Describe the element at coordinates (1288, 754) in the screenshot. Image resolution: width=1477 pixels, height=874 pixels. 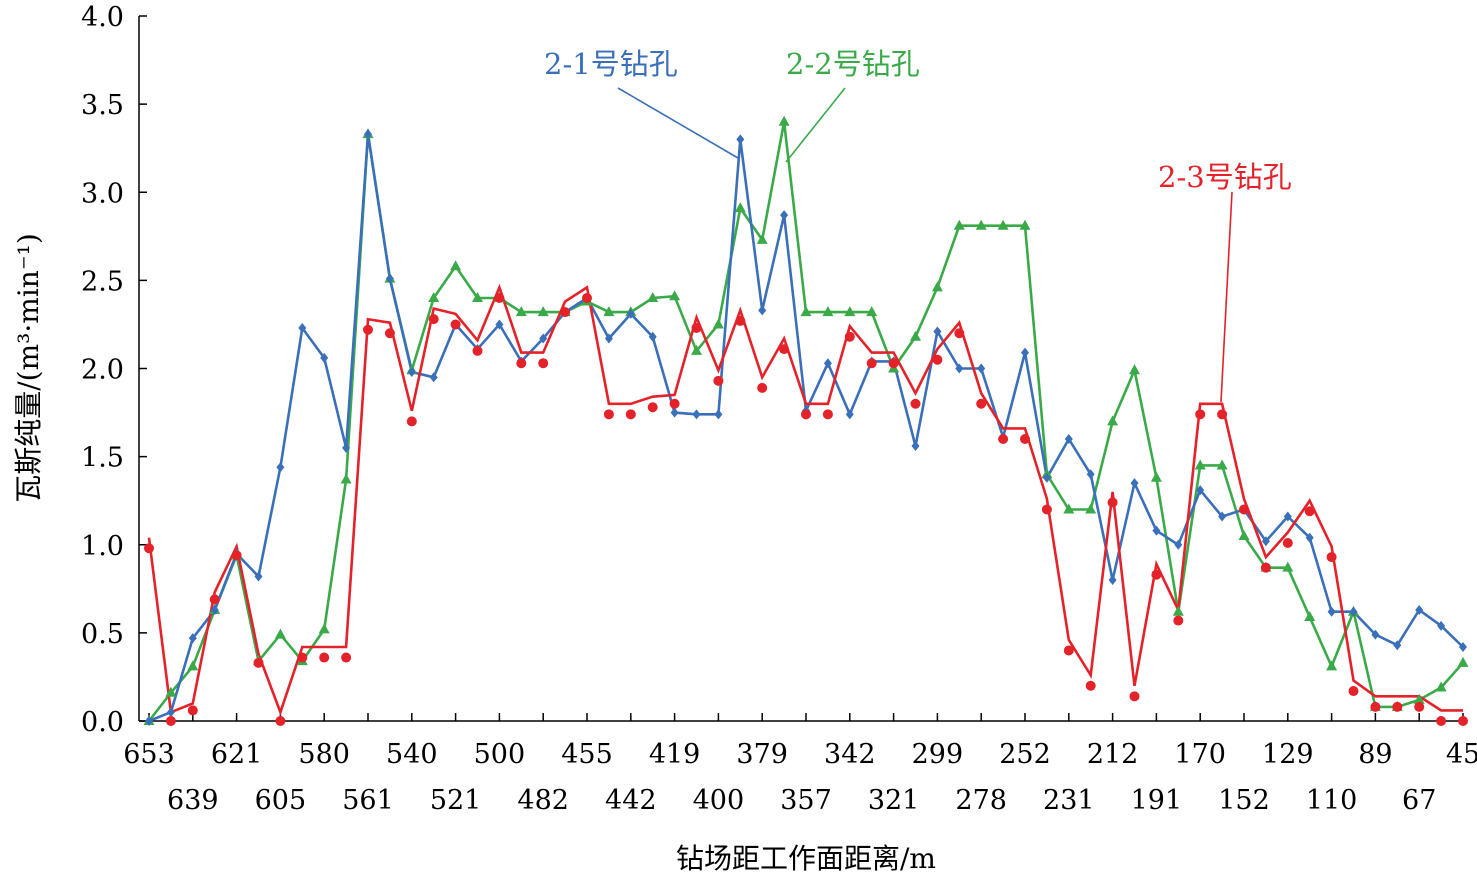
I see `x-tick-label: 129` at that location.